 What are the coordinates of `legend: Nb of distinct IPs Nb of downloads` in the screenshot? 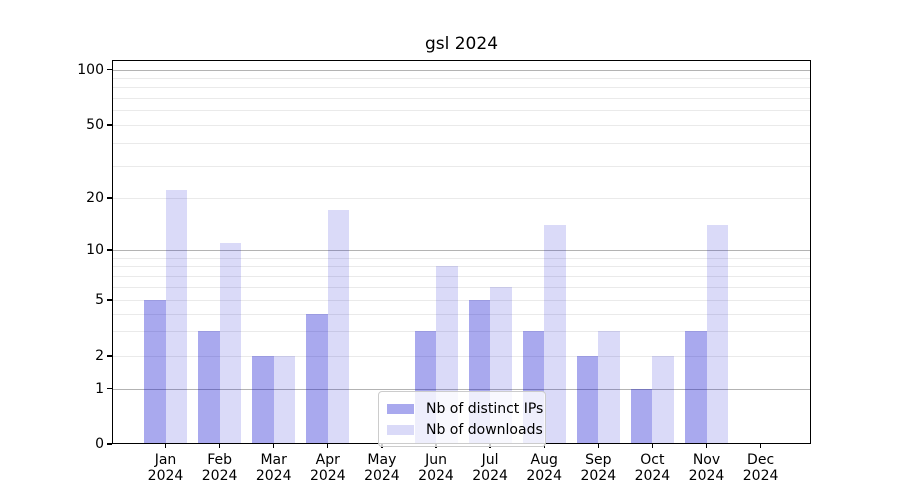 It's located at (462, 419).